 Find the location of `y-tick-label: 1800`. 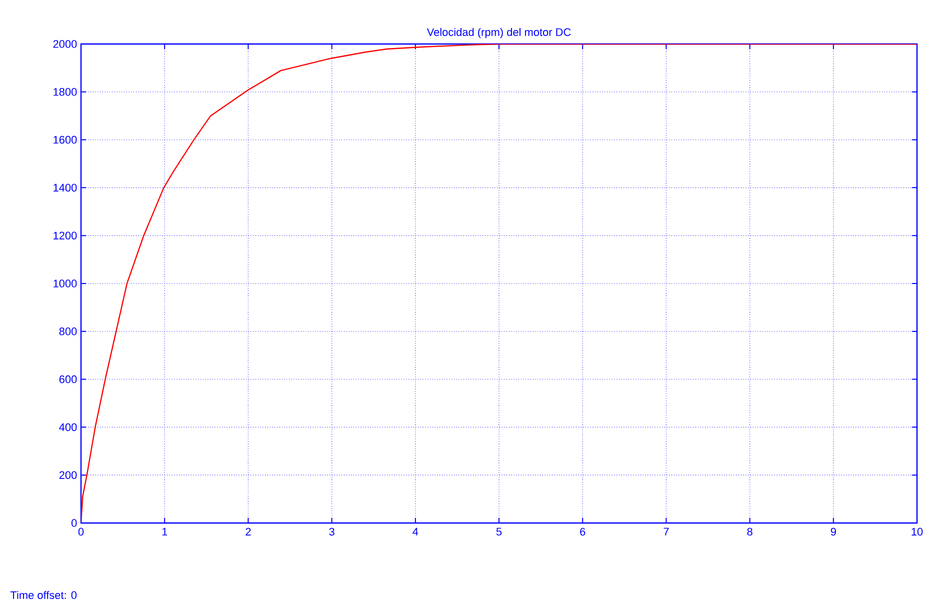

y-tick-label: 1800 is located at coordinates (65, 92).